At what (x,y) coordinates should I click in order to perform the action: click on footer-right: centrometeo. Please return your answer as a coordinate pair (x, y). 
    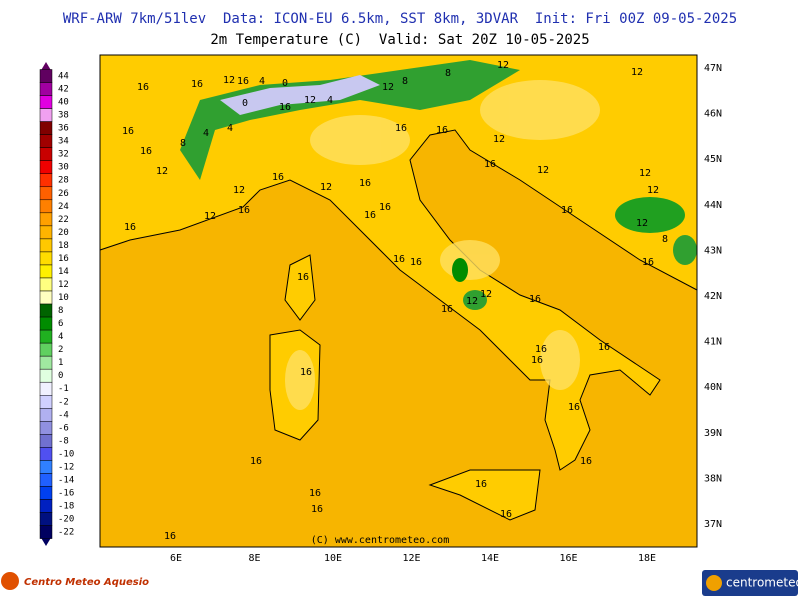
    Looking at the image, I should click on (751, 583).